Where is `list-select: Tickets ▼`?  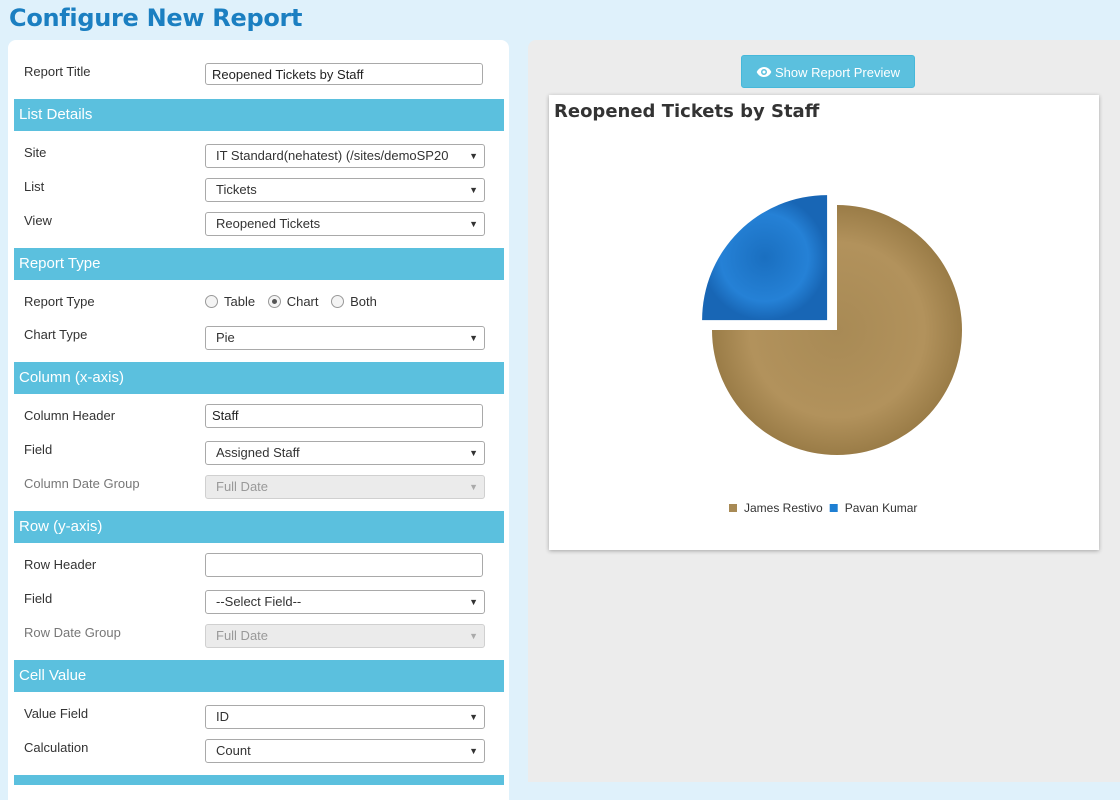
list-select: Tickets ▼ is located at coordinates (345, 190).